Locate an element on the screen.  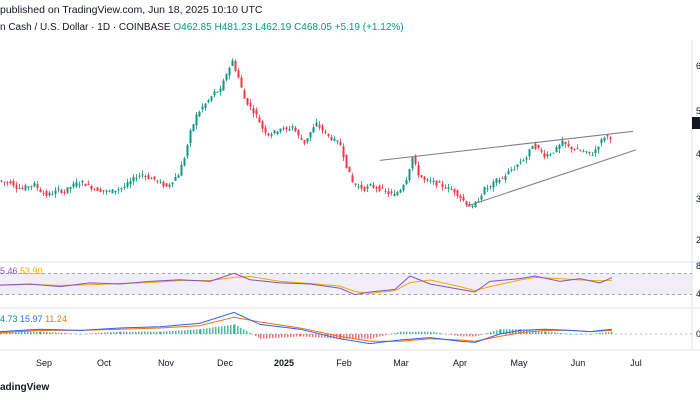
macd-line is located at coordinates (306, 328).